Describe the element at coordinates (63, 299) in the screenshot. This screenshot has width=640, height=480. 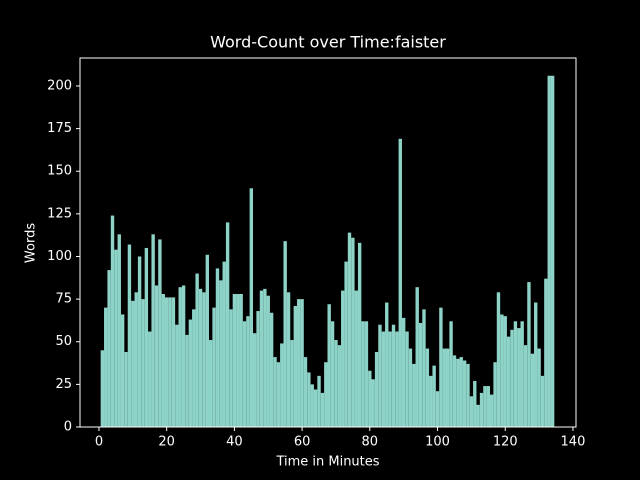
I see `y-tick-label: 75` at that location.